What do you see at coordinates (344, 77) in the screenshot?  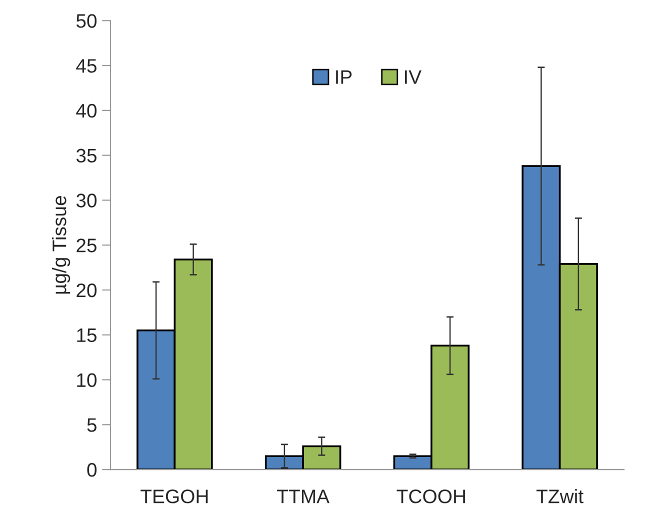 I see `legend-label: IP` at bounding box center [344, 77].